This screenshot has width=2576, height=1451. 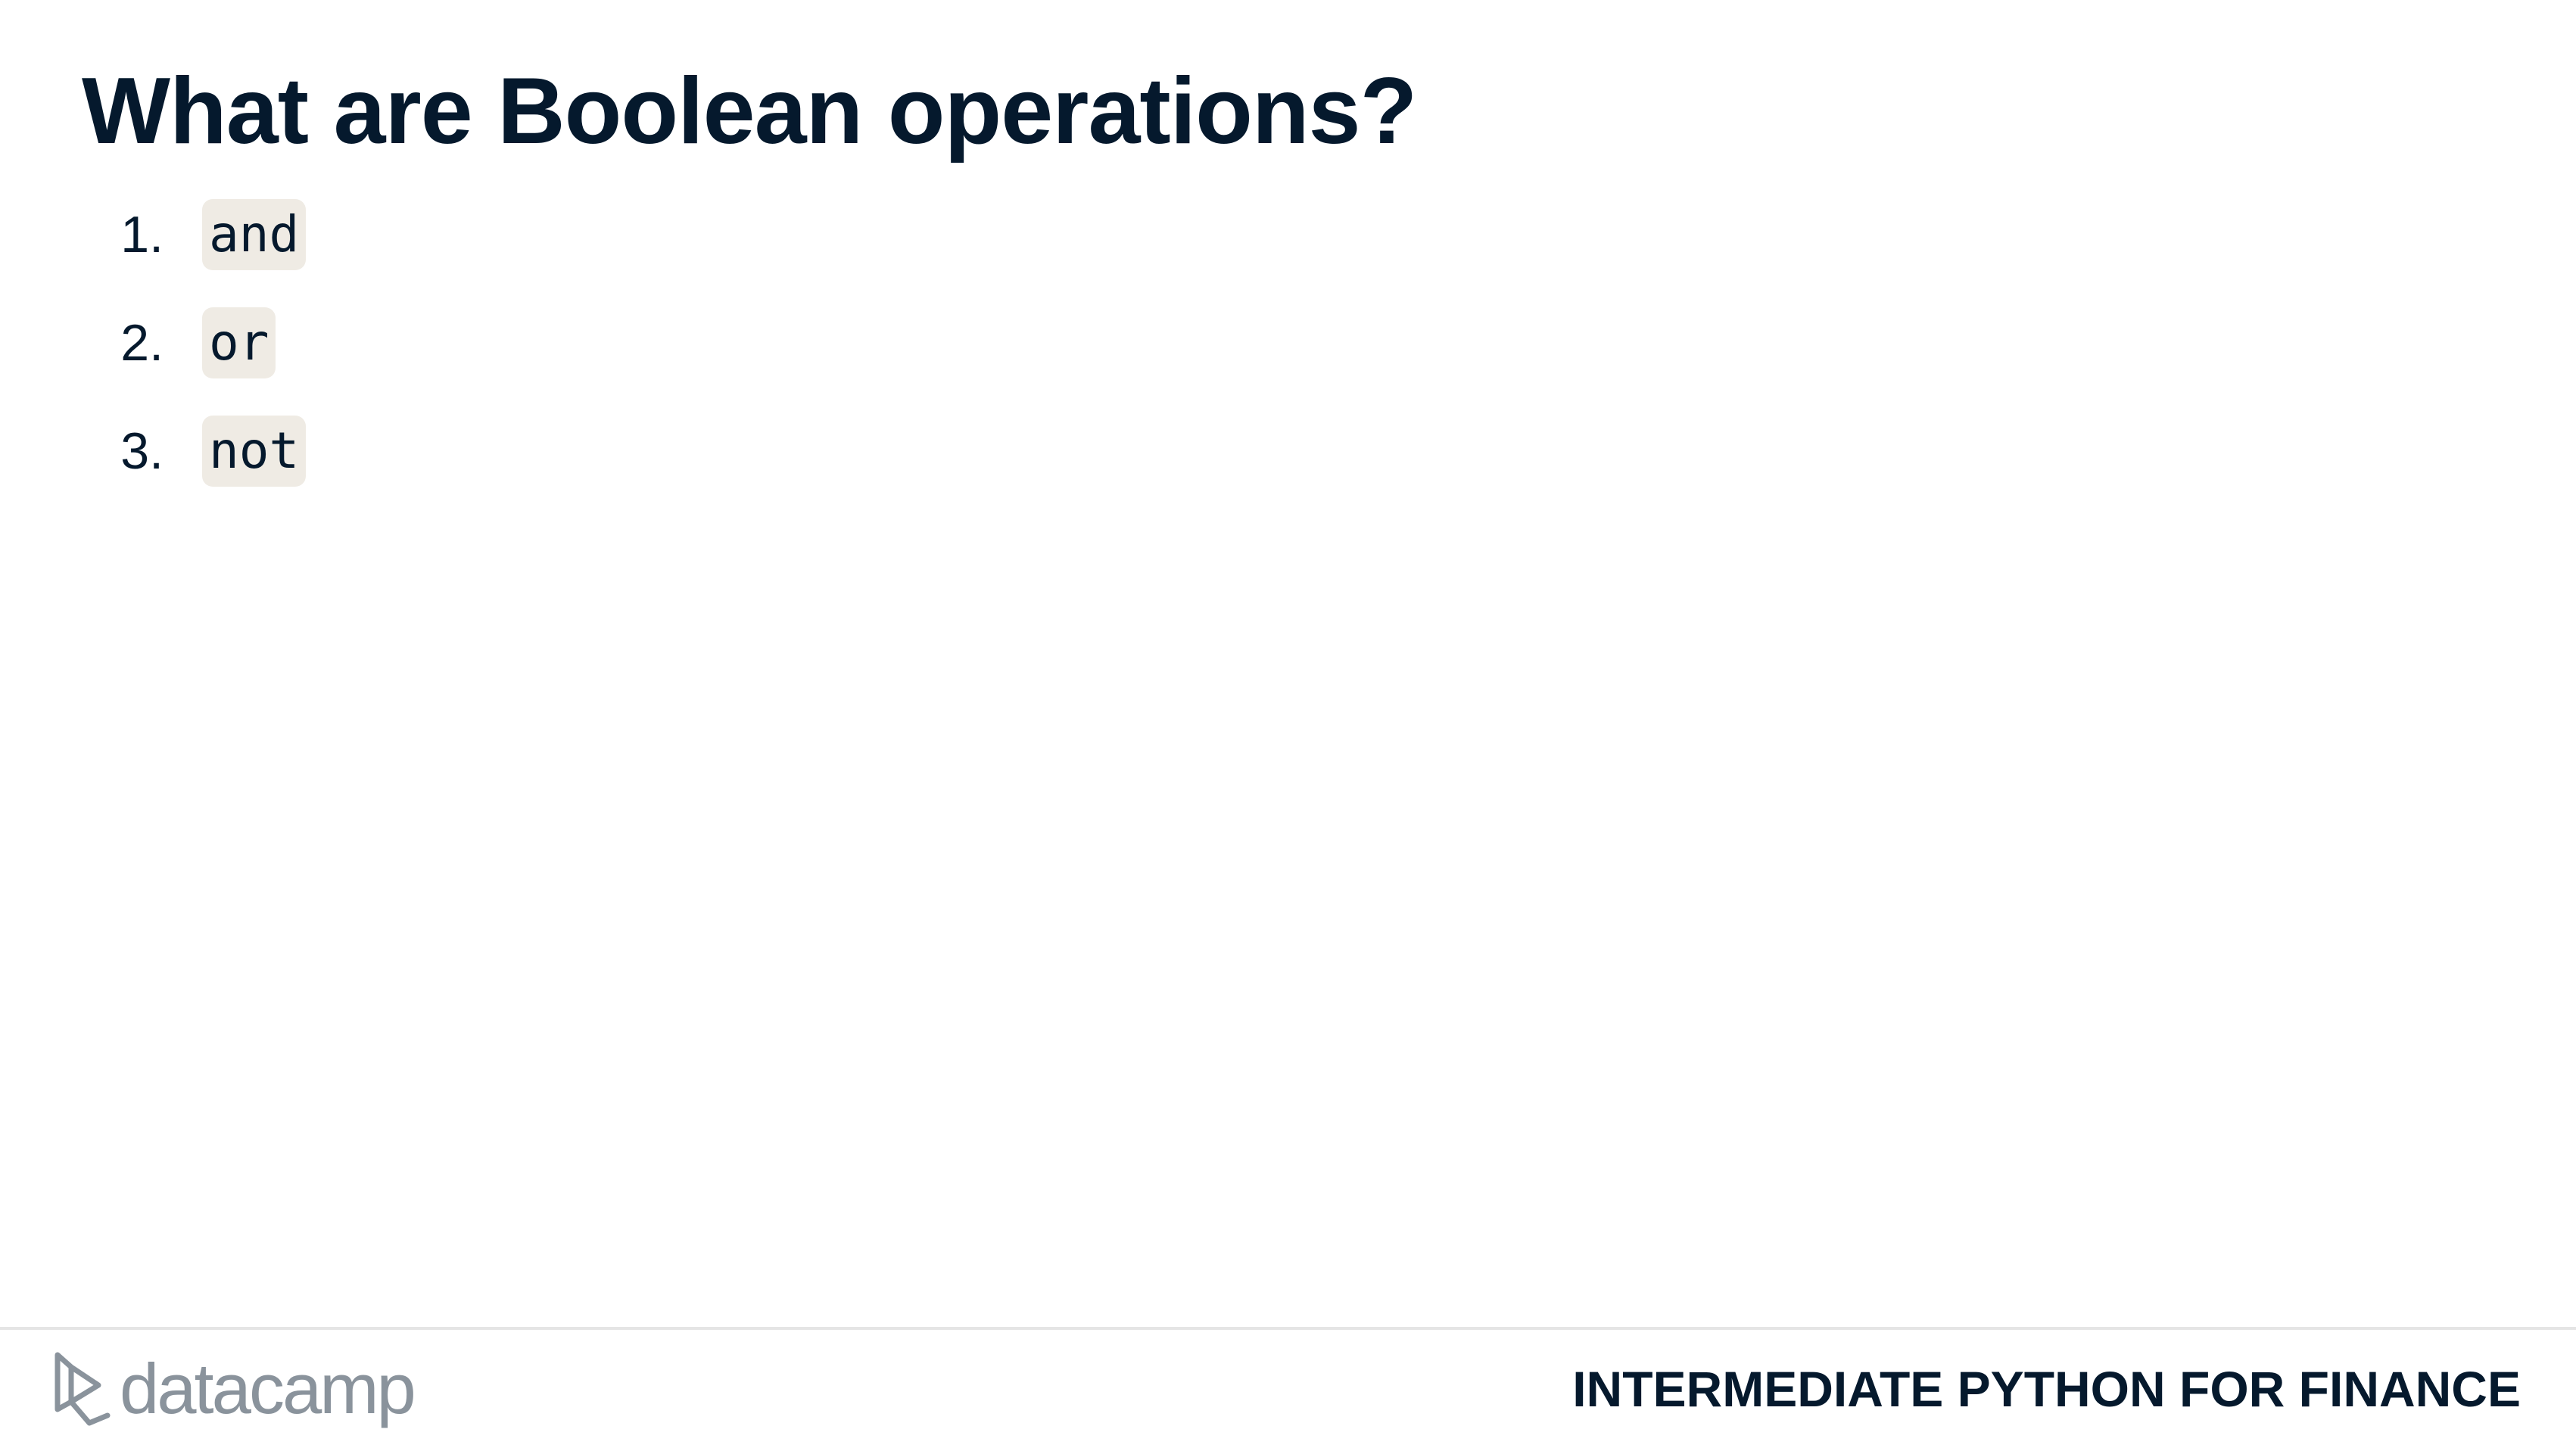 I want to click on datacamp-brand: datacamp, so click(x=234, y=1389).